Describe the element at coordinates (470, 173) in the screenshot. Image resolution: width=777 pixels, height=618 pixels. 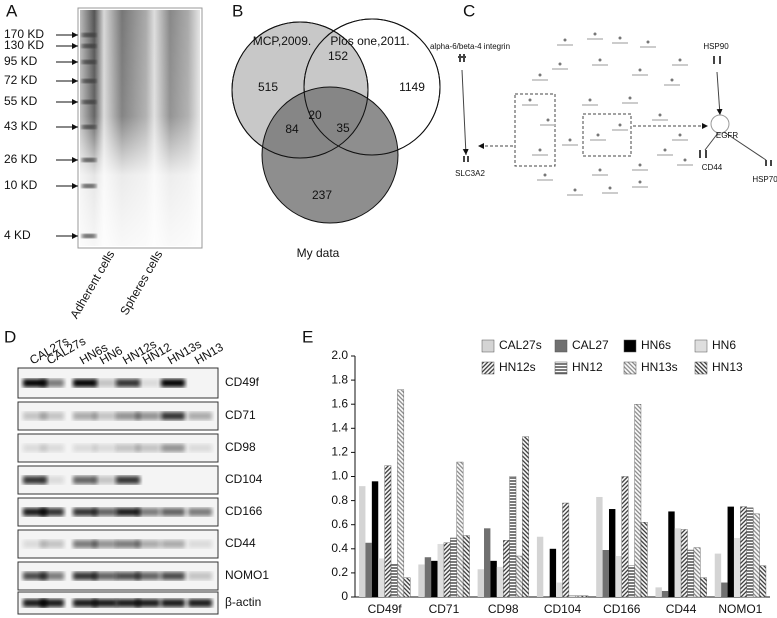
I see `network-node-label: SLC3A2` at that location.